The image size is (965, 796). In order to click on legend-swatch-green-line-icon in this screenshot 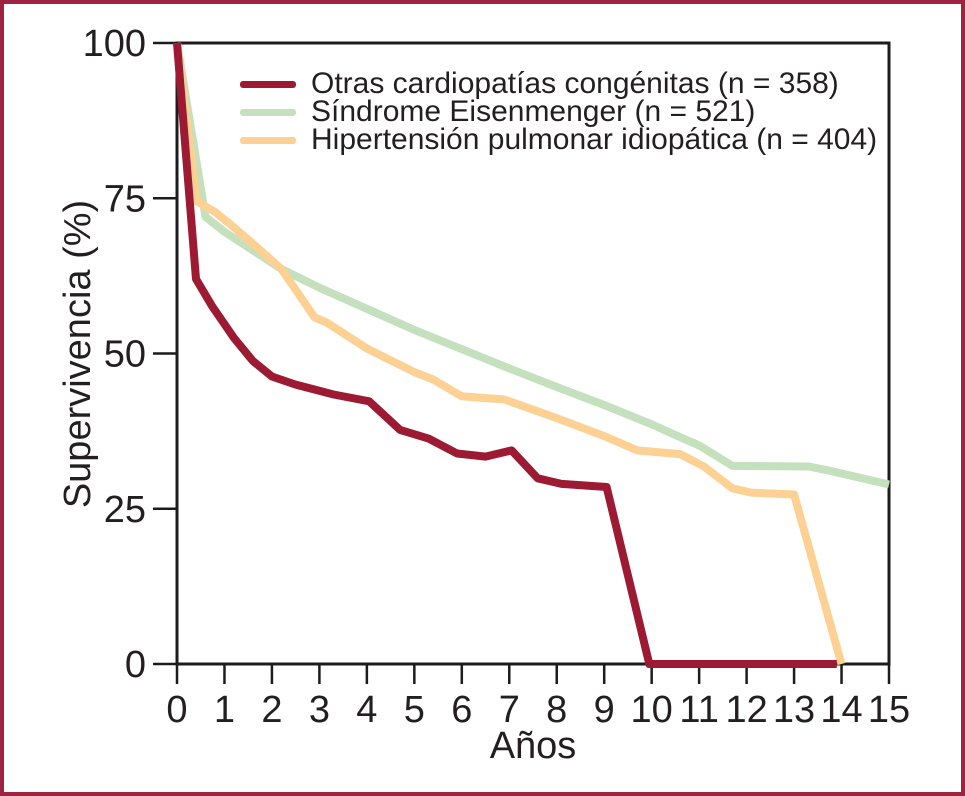, I will do `click(268, 112)`.